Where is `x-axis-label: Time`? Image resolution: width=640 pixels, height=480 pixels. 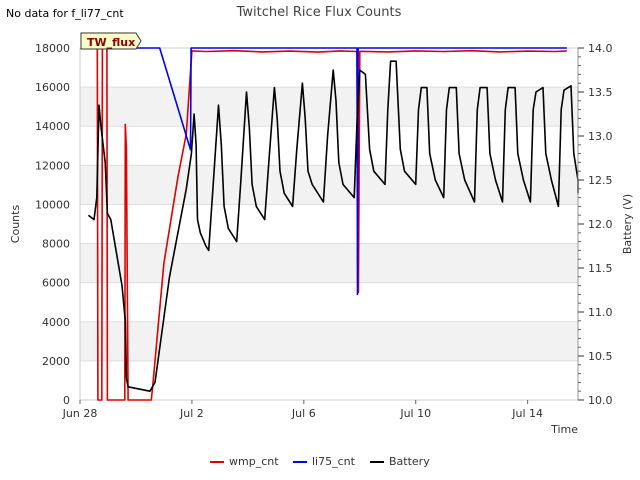 x-axis-label: Time is located at coordinates (564, 429).